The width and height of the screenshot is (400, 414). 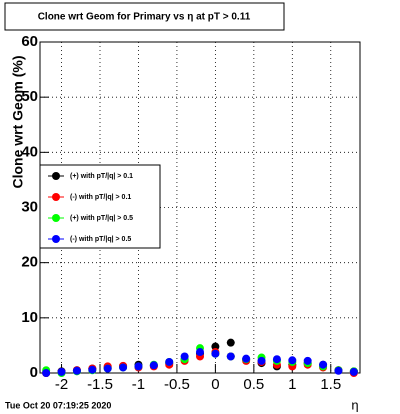 What do you see at coordinates (253, 384) in the screenshot?
I see `x-tick-label: 0.5` at bounding box center [253, 384].